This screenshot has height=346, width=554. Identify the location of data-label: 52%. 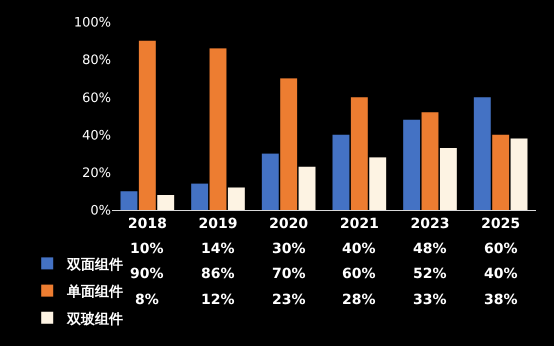
(430, 274).